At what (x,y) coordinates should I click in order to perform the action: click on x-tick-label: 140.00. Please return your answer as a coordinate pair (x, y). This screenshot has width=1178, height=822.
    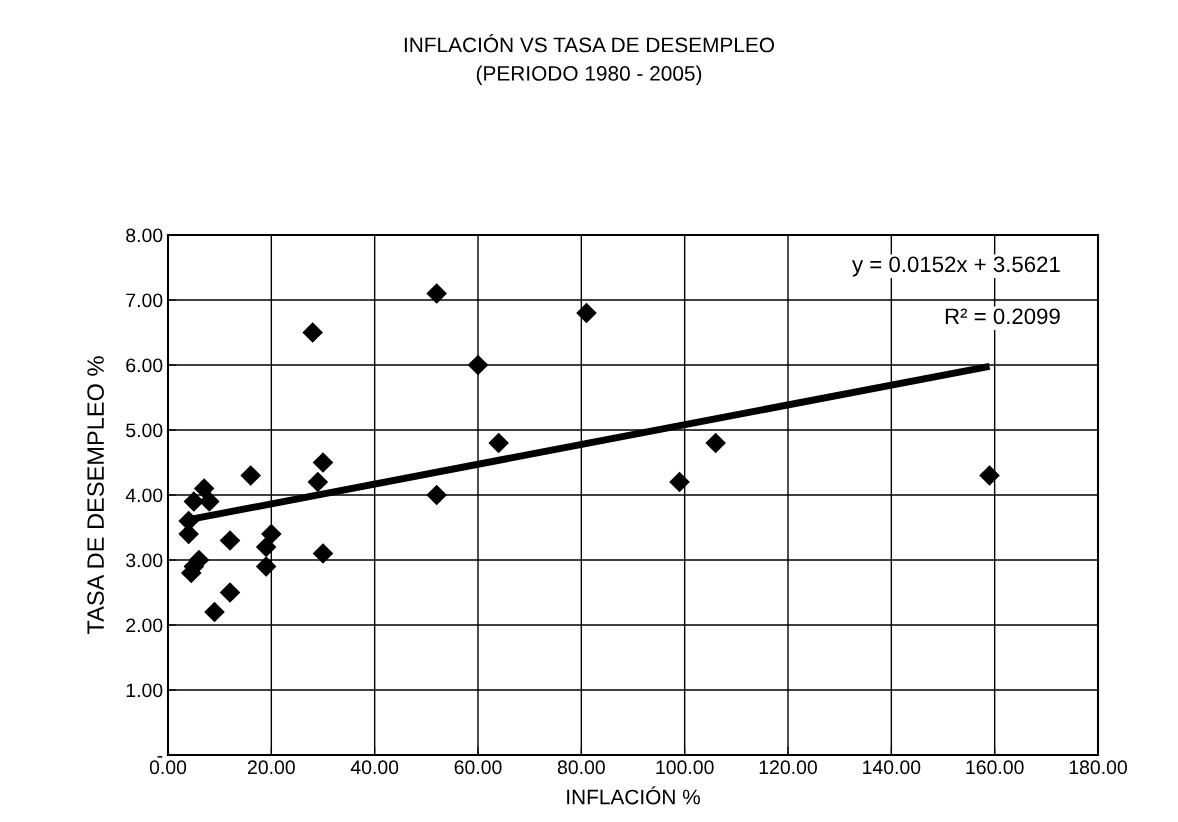
    Looking at the image, I should click on (892, 767).